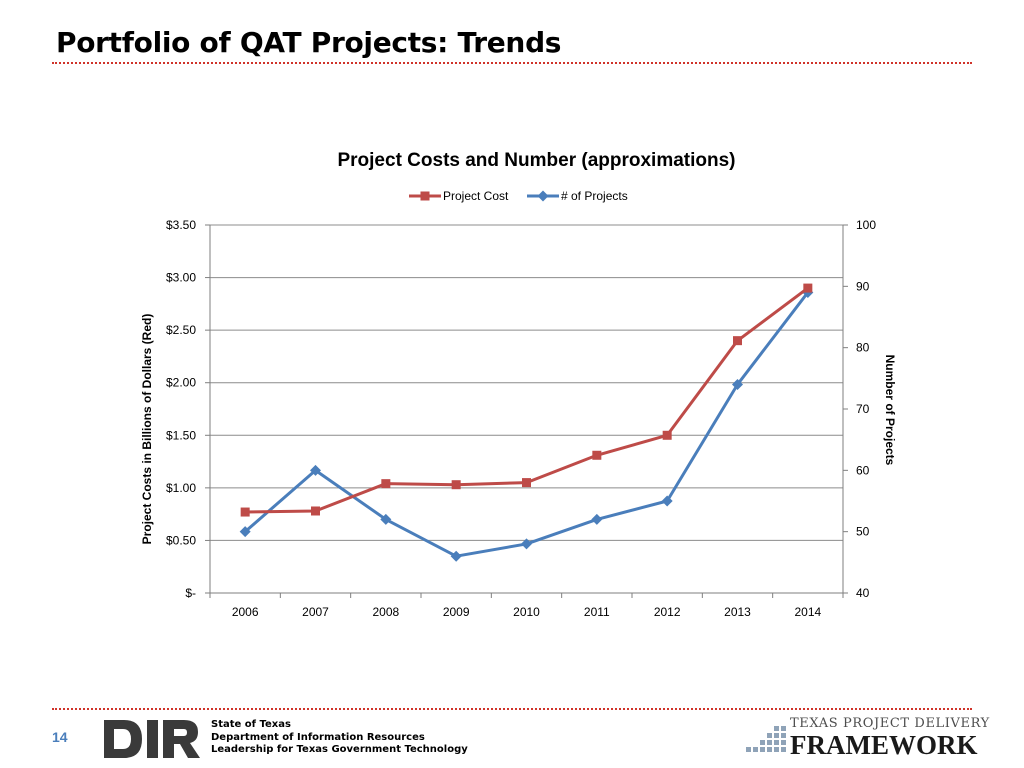  Describe the element at coordinates (309, 42) in the screenshot. I see `slide-title: Portfolio of QAT Projects: Trends` at that location.